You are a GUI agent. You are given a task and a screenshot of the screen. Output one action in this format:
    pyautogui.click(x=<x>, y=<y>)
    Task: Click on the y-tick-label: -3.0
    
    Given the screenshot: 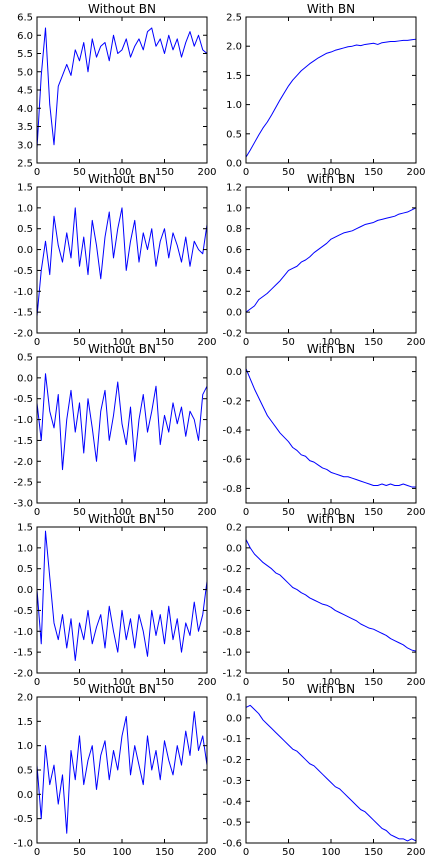 What is the action you would take?
    pyautogui.click(x=23, y=504)
    